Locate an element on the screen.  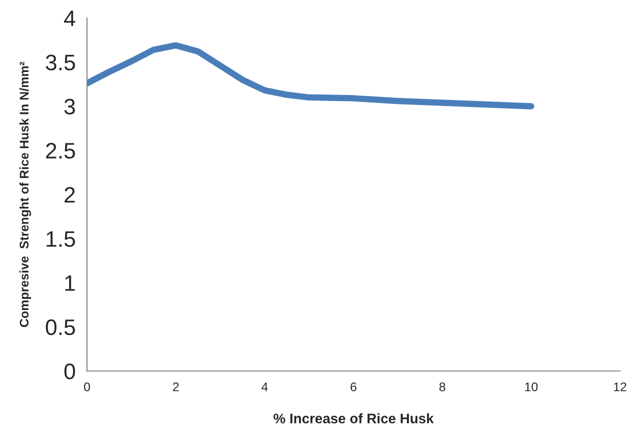
y-tick-label: 0.5 is located at coordinates (60, 327).